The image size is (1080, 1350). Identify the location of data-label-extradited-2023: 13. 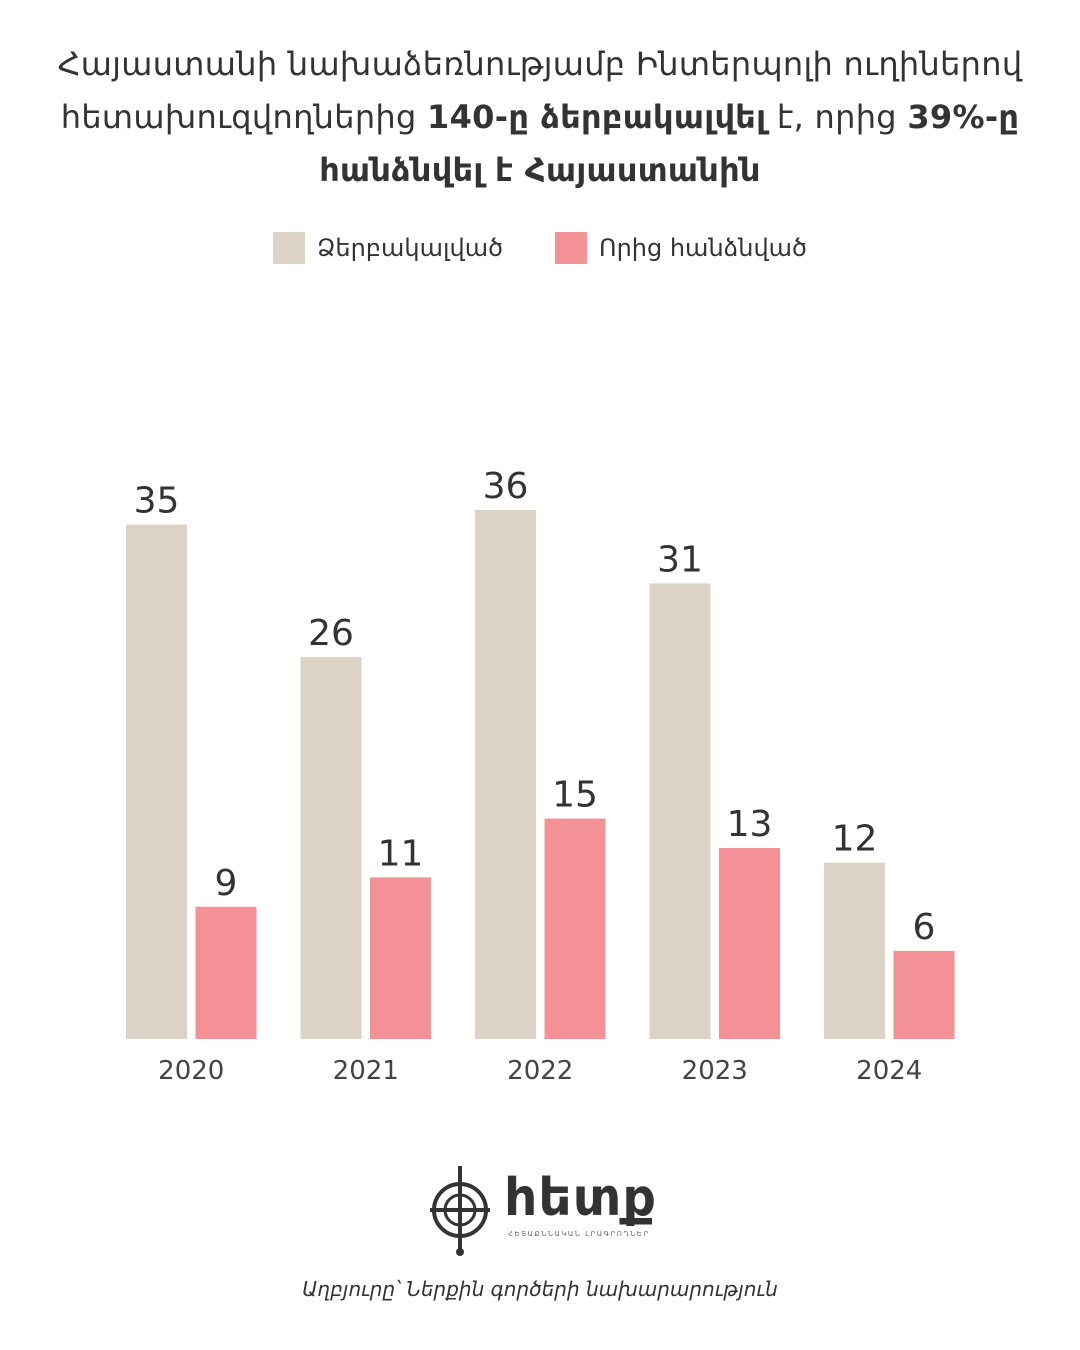
(750, 824).